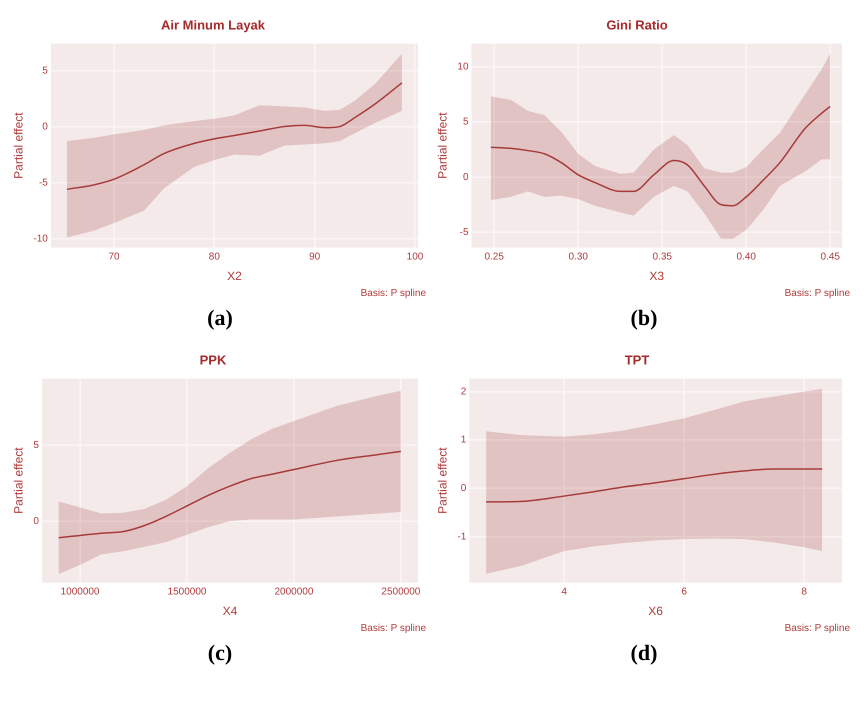 This screenshot has height=702, width=864. I want to click on x-tick-label: 0.45, so click(830, 256).